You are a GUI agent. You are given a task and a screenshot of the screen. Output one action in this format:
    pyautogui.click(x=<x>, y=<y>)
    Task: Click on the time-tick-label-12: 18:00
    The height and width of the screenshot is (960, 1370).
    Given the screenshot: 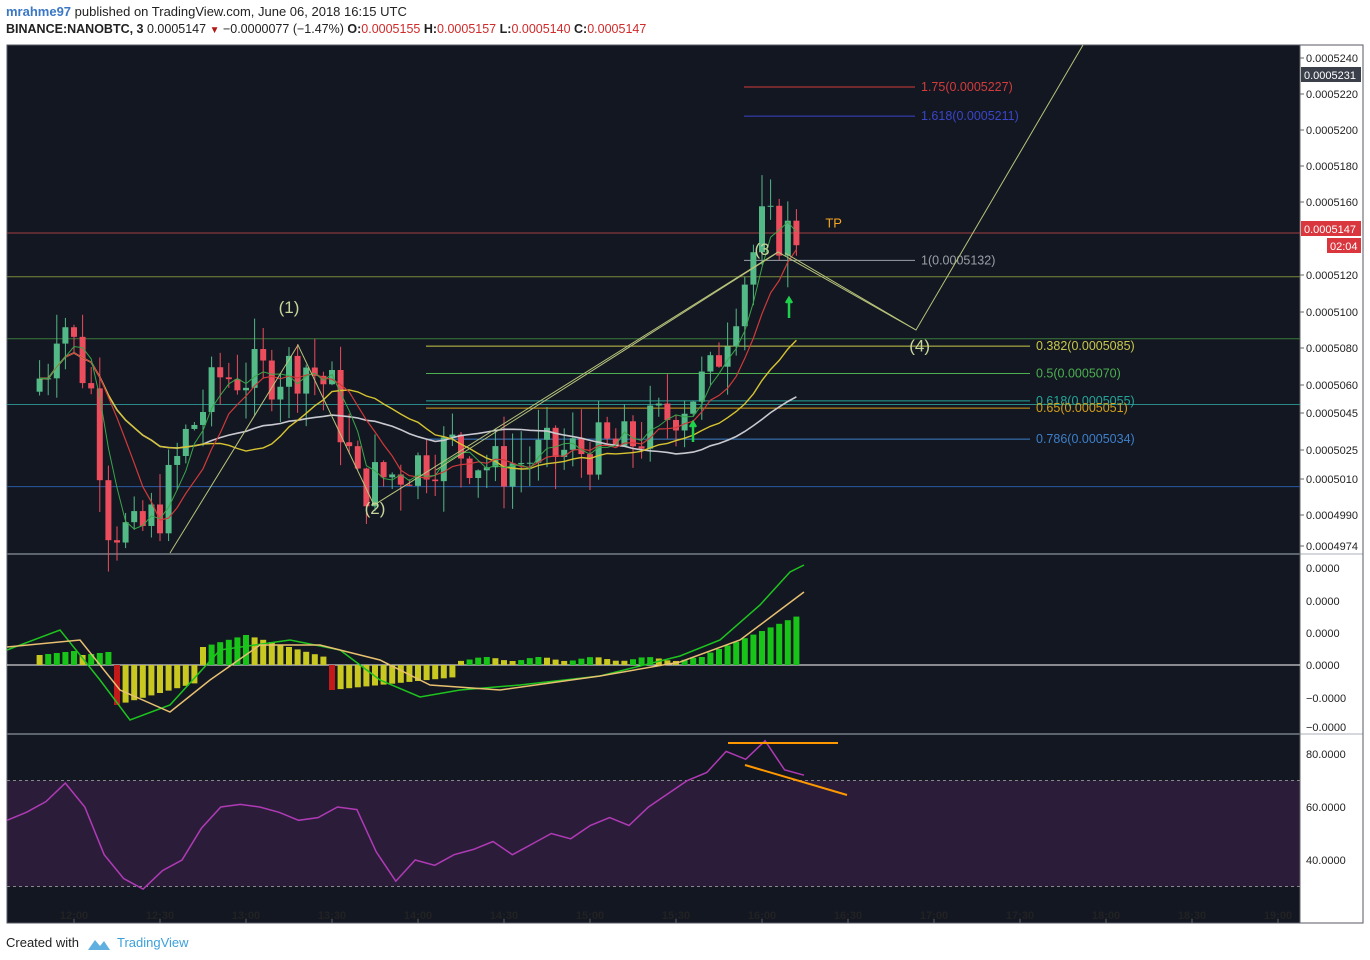 What is the action you would take?
    pyautogui.click(x=1106, y=916)
    